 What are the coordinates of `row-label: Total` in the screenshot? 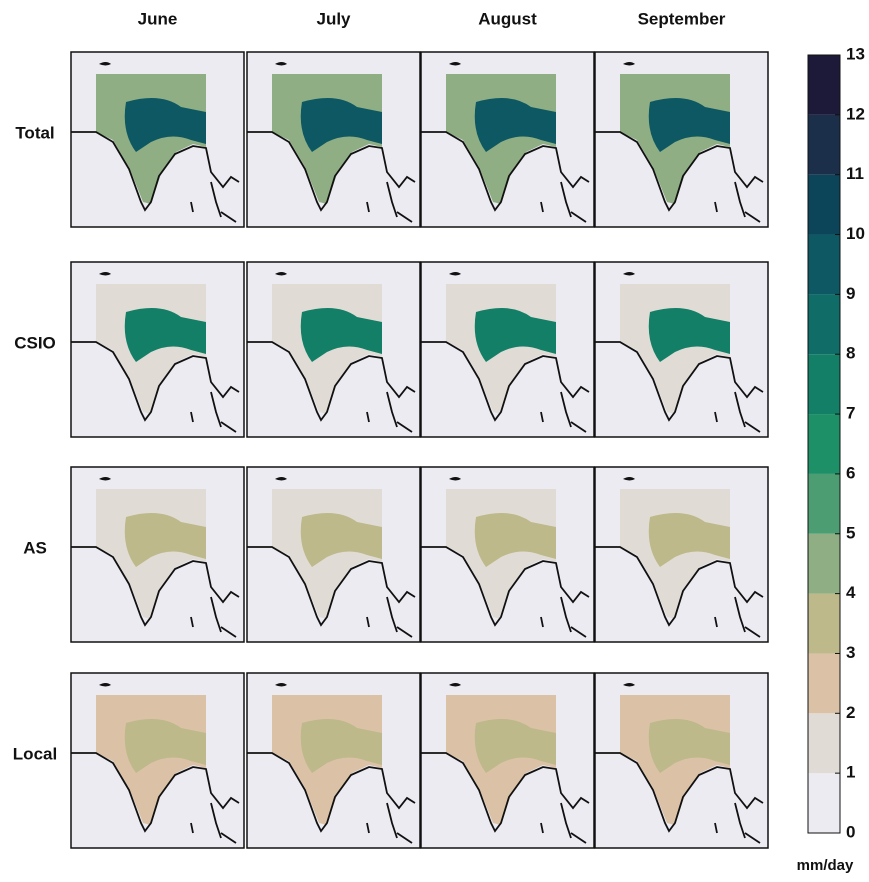 It's located at (34, 132).